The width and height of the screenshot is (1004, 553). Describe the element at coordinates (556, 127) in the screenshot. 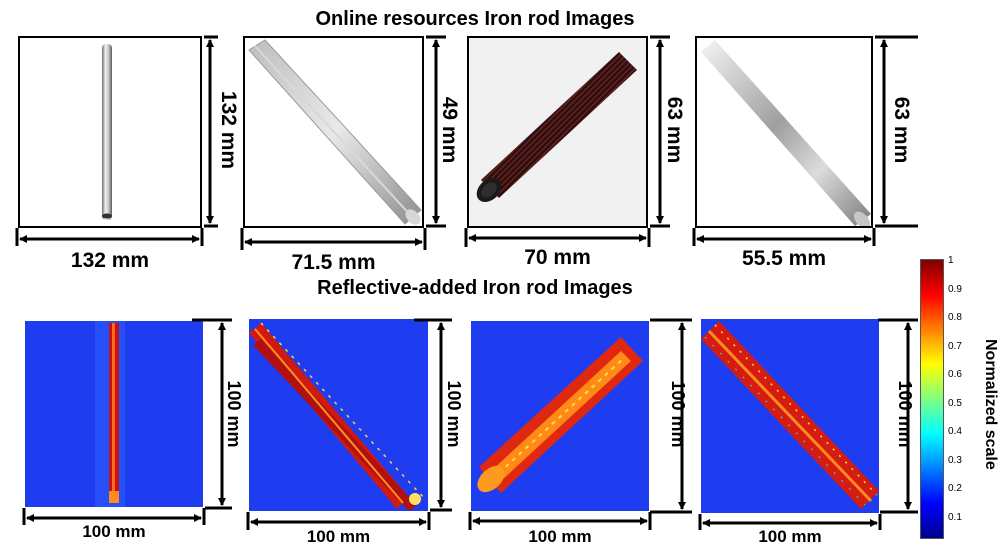

I see `threaded-rod-drawing` at that location.